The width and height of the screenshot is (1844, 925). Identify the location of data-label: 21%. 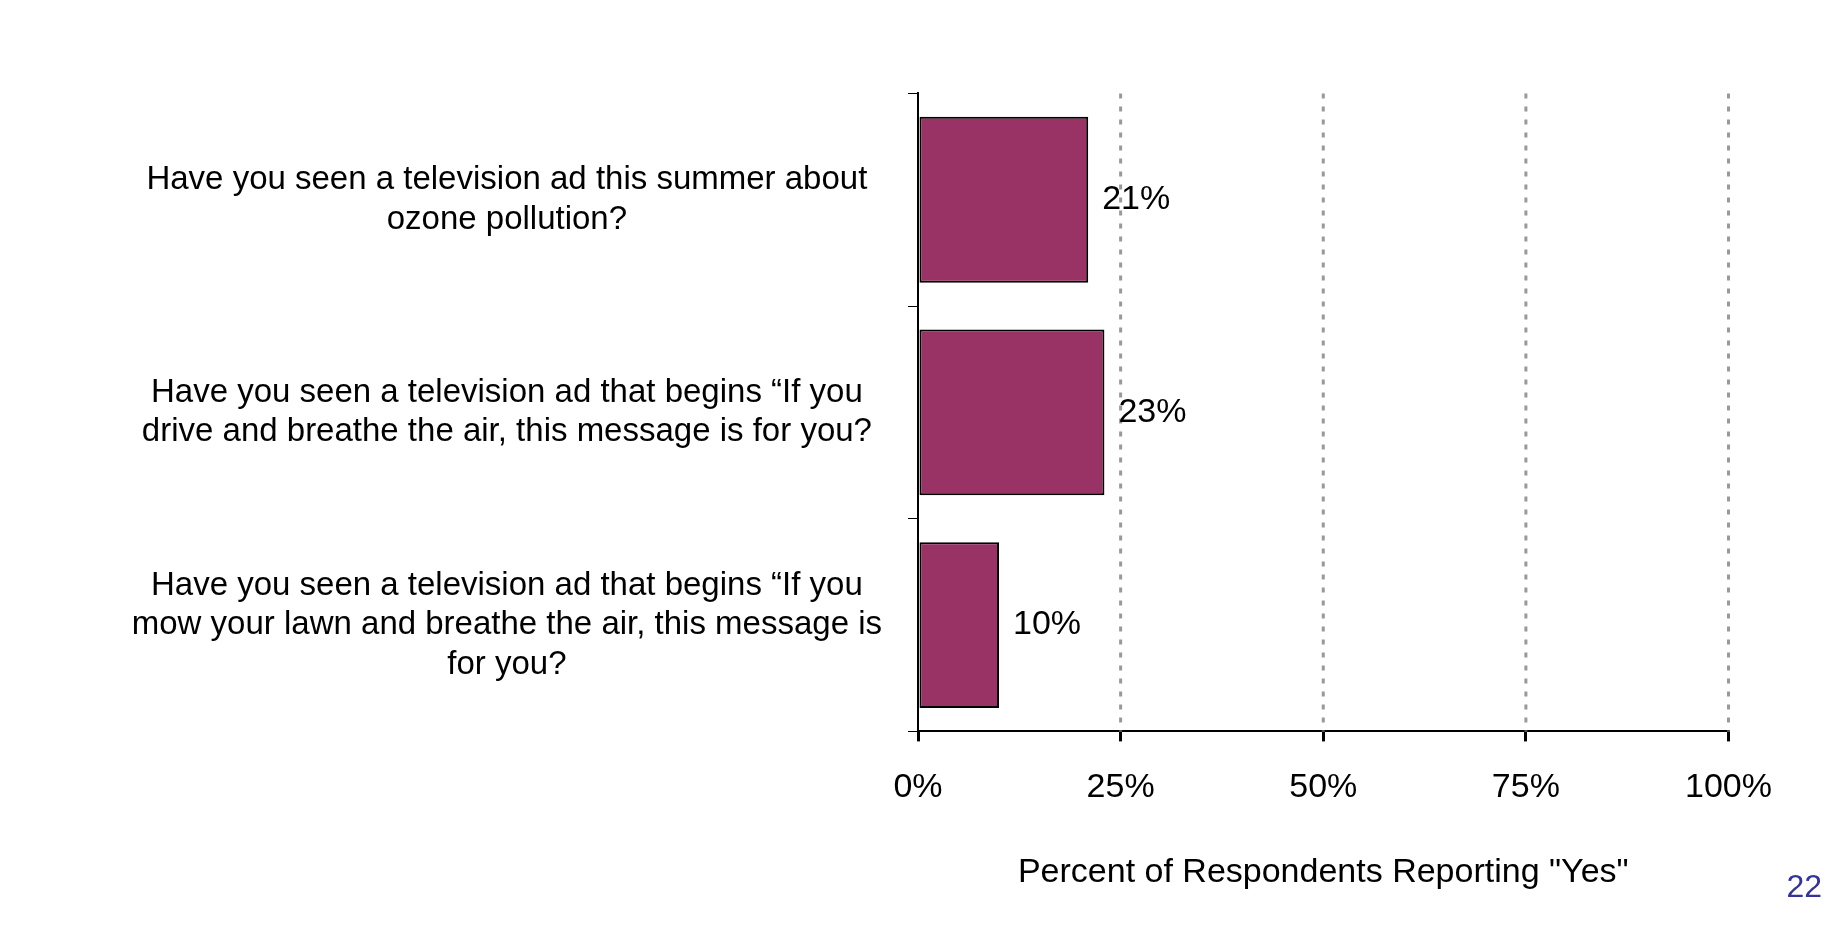
(1136, 197).